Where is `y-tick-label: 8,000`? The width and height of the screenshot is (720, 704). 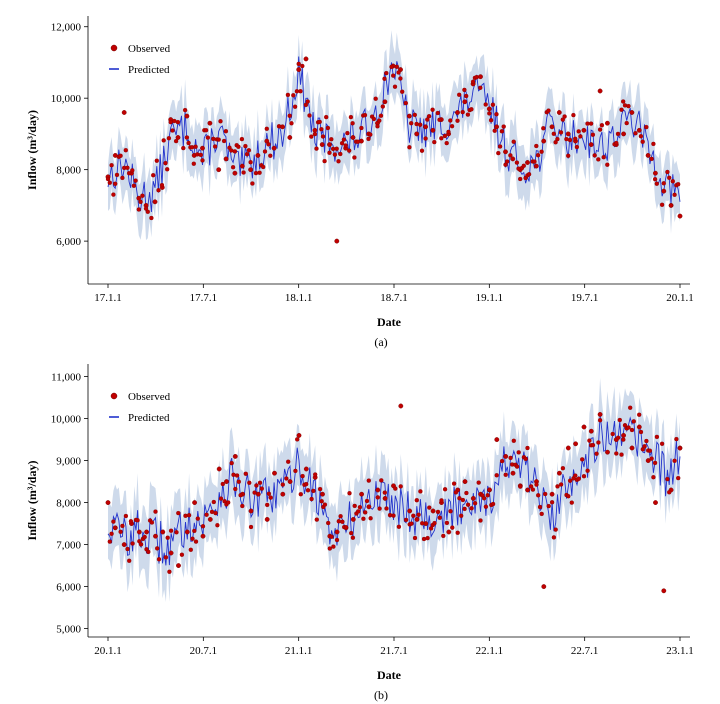 y-tick-label: 8,000 is located at coordinates (68, 504).